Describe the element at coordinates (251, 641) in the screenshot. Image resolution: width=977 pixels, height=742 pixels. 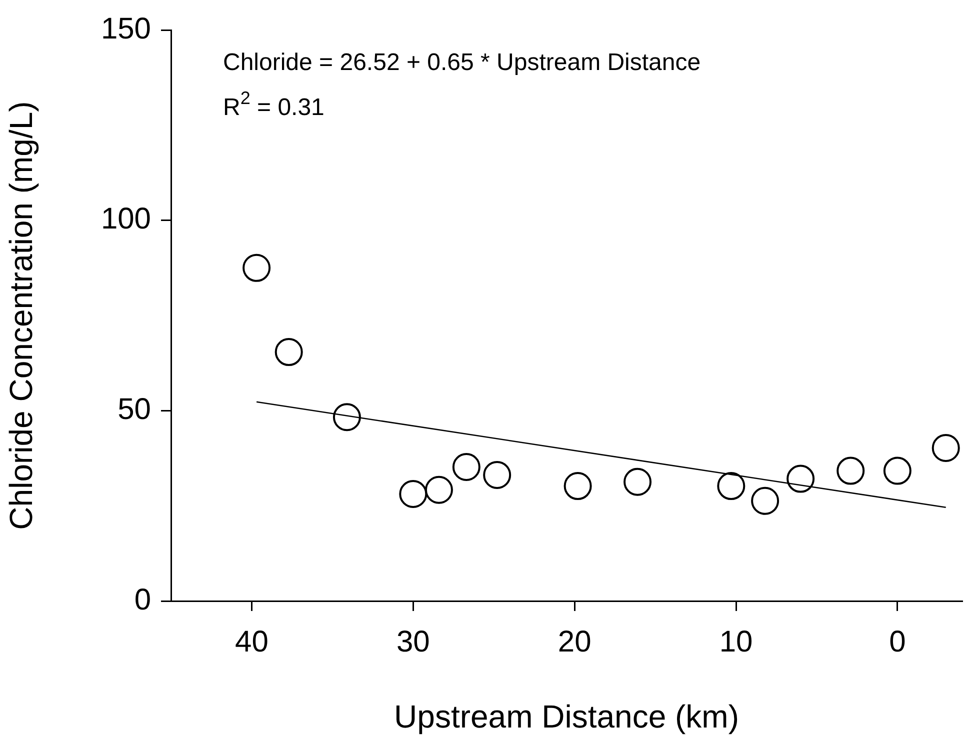
I see `x-tick-label: 40` at that location.